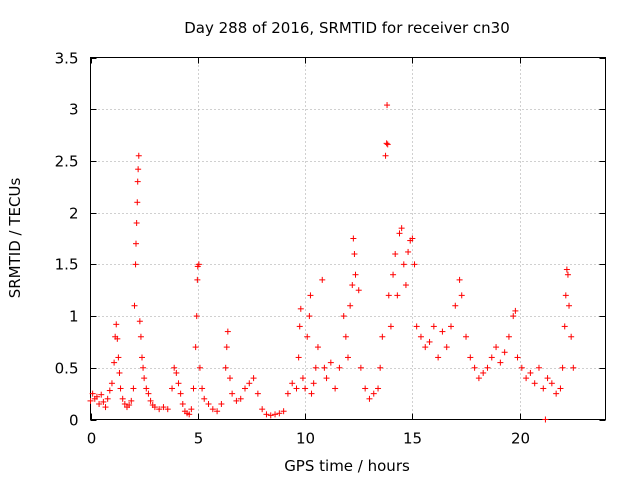 The image size is (640, 480). I want to click on y-axis-title: SRMTID / TECUs, so click(15, 238).